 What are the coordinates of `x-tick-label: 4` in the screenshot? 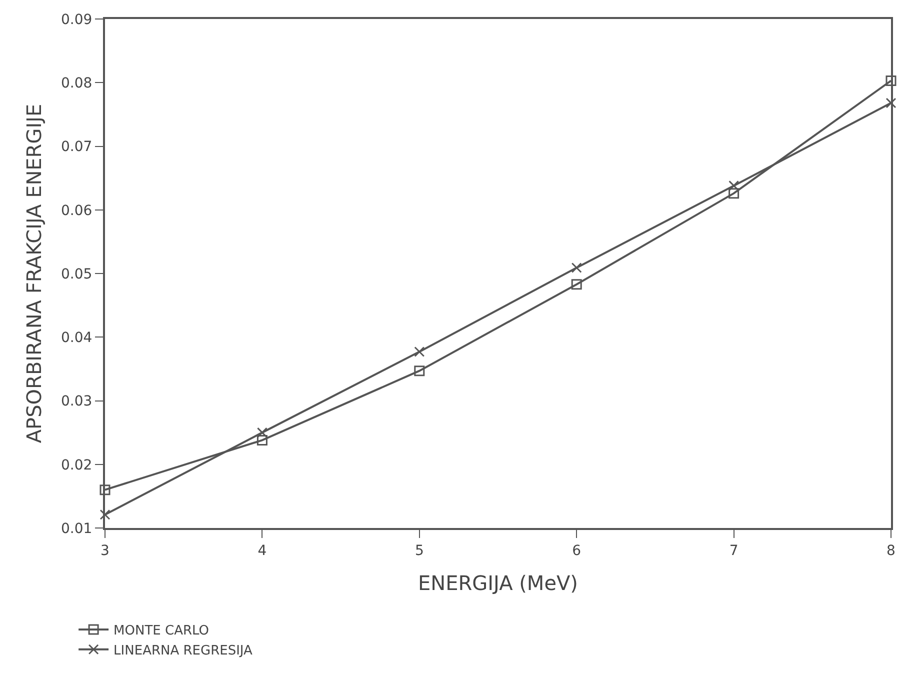 It's located at (262, 550).